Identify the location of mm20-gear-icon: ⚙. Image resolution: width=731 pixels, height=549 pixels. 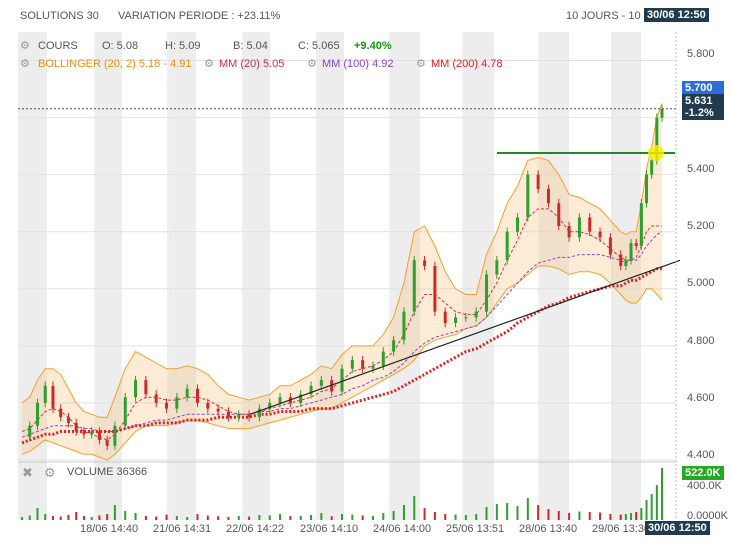
(209, 64).